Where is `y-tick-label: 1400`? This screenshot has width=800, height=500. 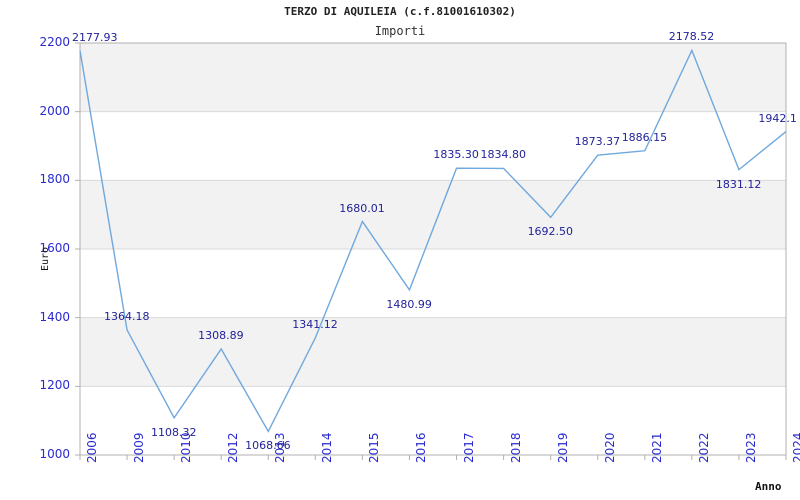 y-tick-label: 1400 is located at coordinates (54, 316).